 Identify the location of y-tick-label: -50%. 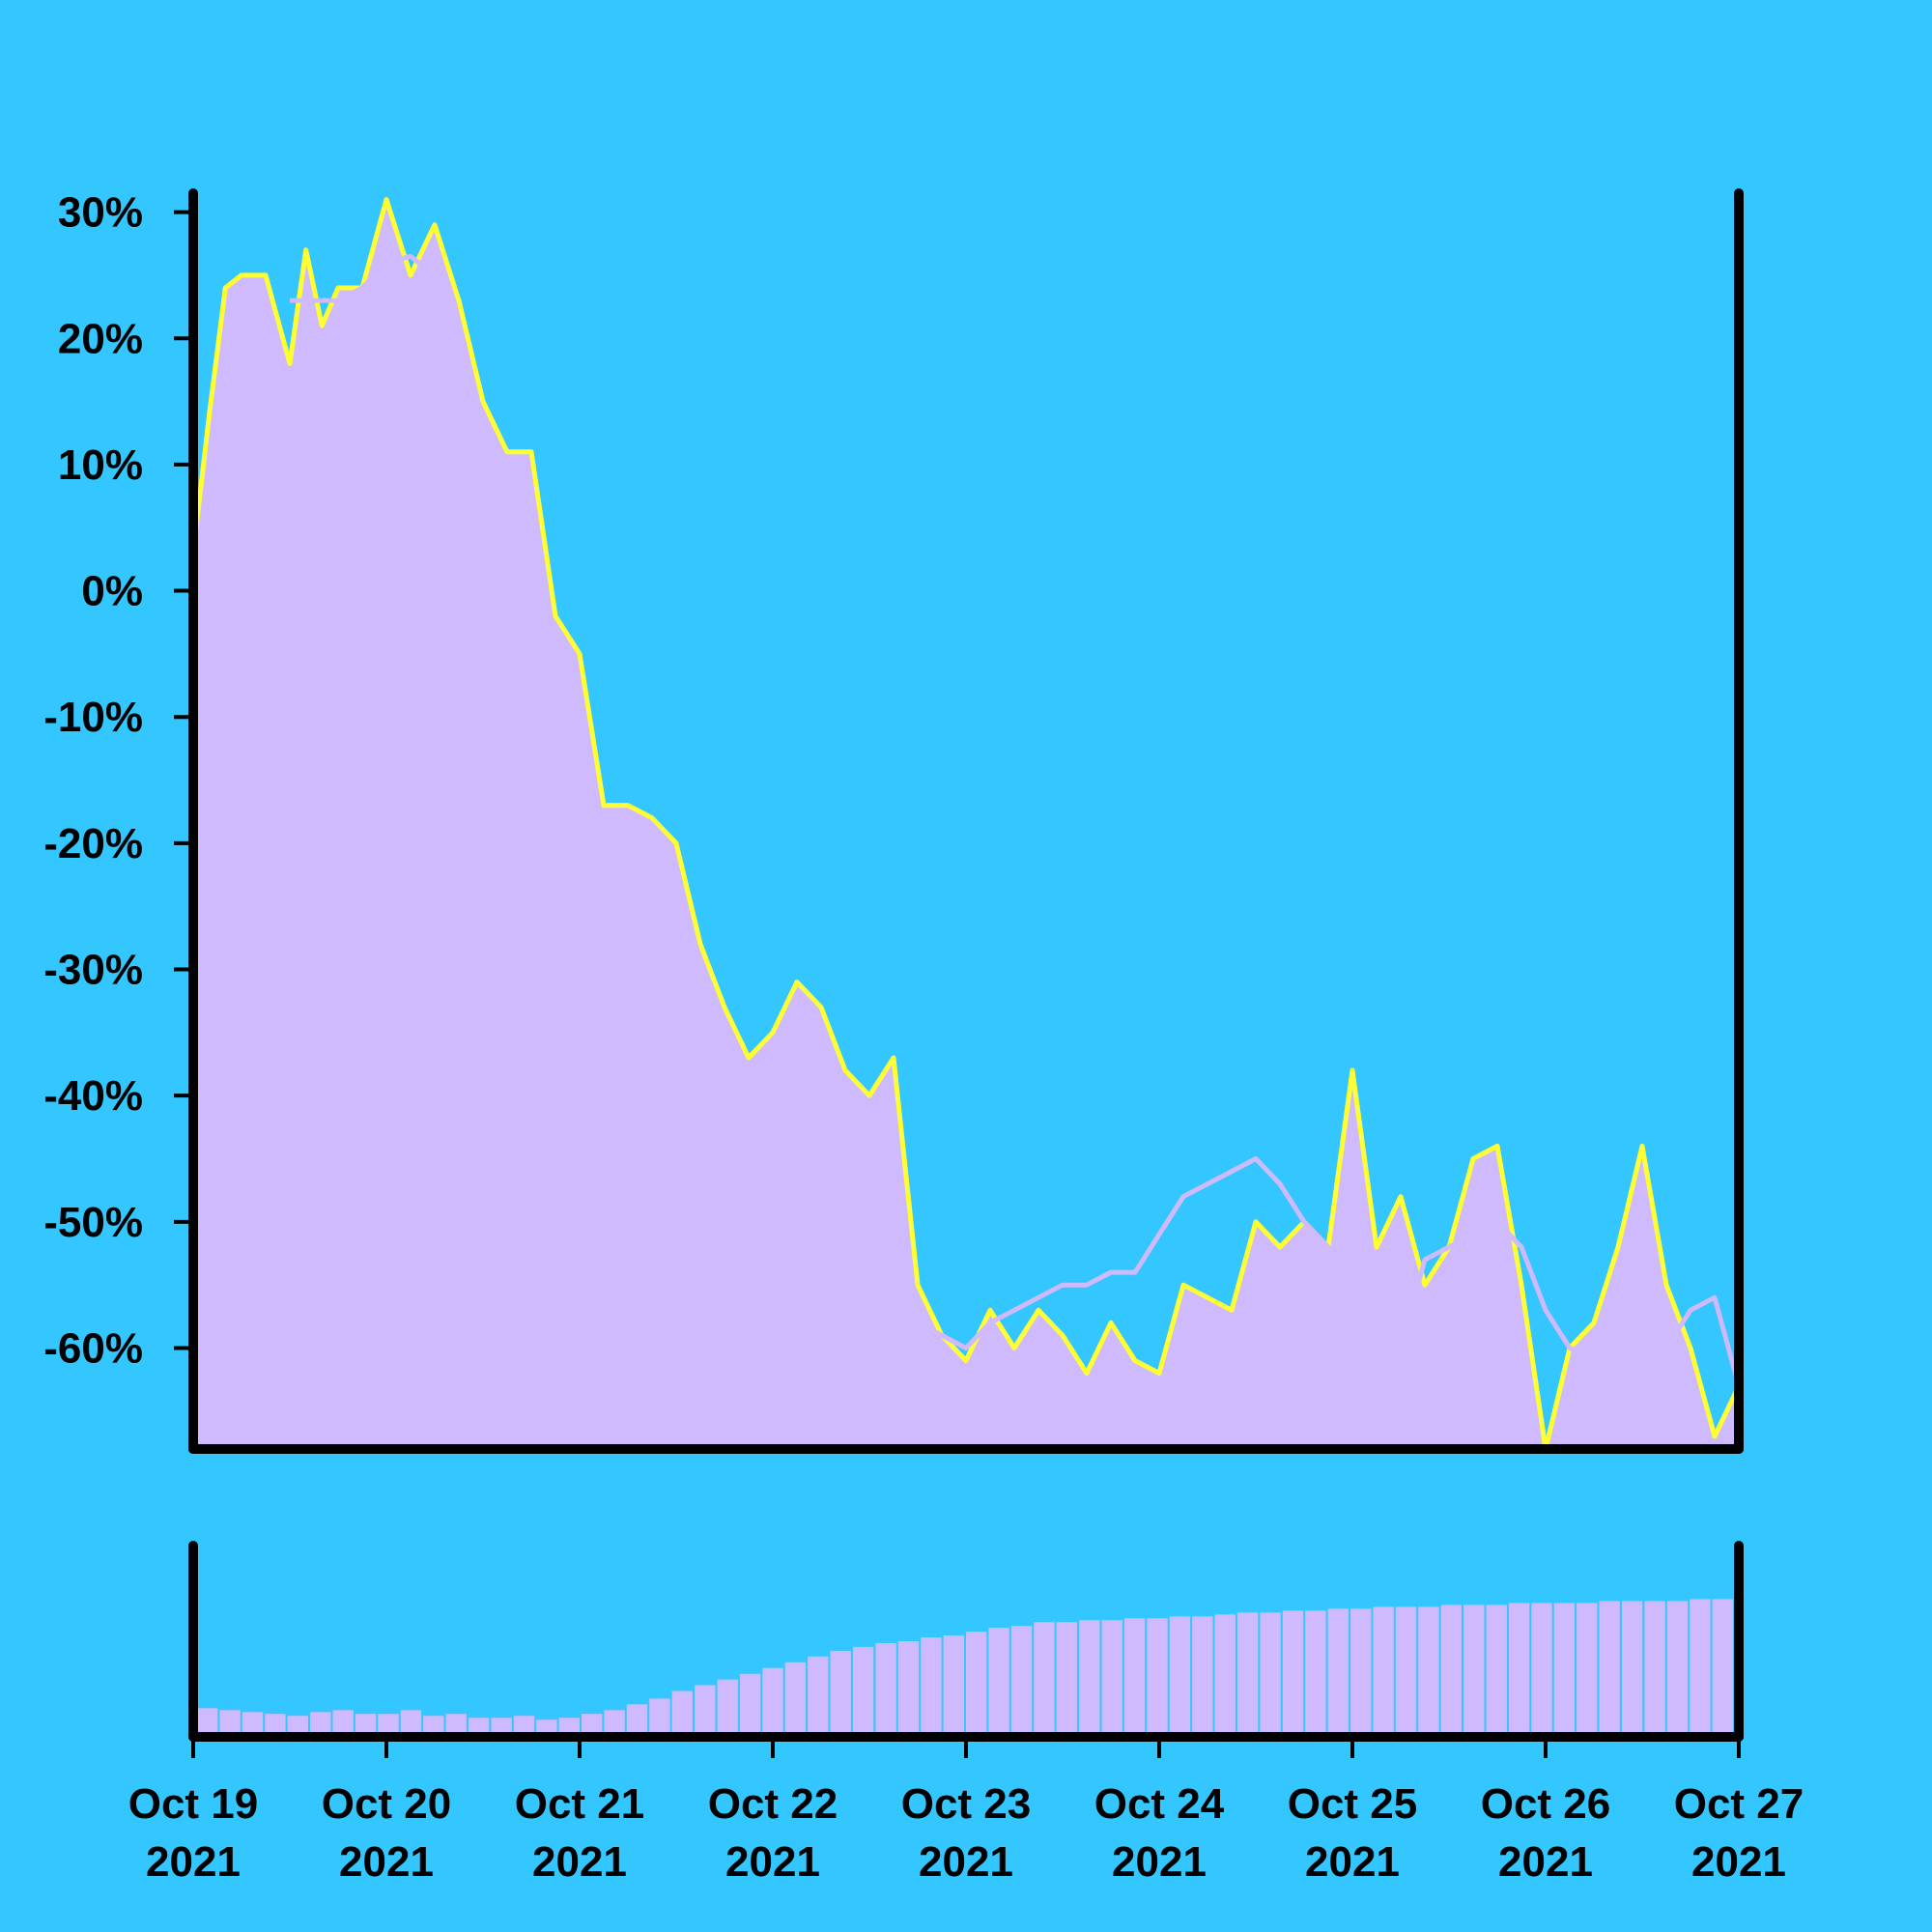
(93, 1222).